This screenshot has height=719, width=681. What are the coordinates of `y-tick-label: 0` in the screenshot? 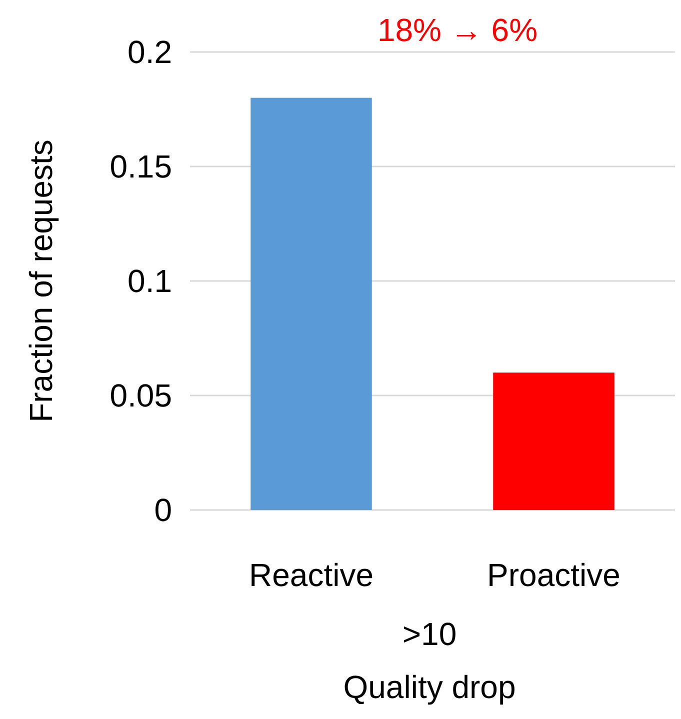 It's located at (163, 510).